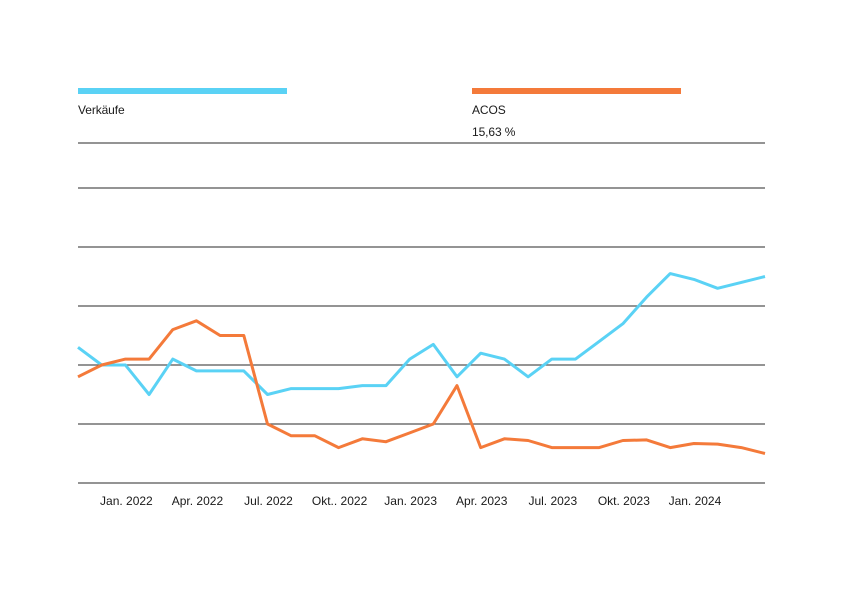  Describe the element at coordinates (576, 91) in the screenshot. I see `legend-swatch-acos` at that location.